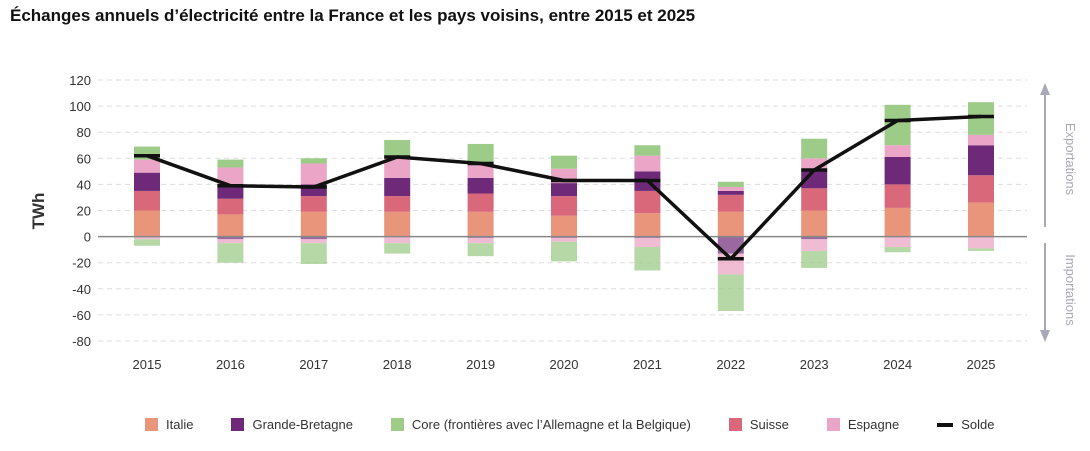 The image size is (1090, 451). What do you see at coordinates (564, 364) in the screenshot?
I see `x-tick-label: 2020` at bounding box center [564, 364].